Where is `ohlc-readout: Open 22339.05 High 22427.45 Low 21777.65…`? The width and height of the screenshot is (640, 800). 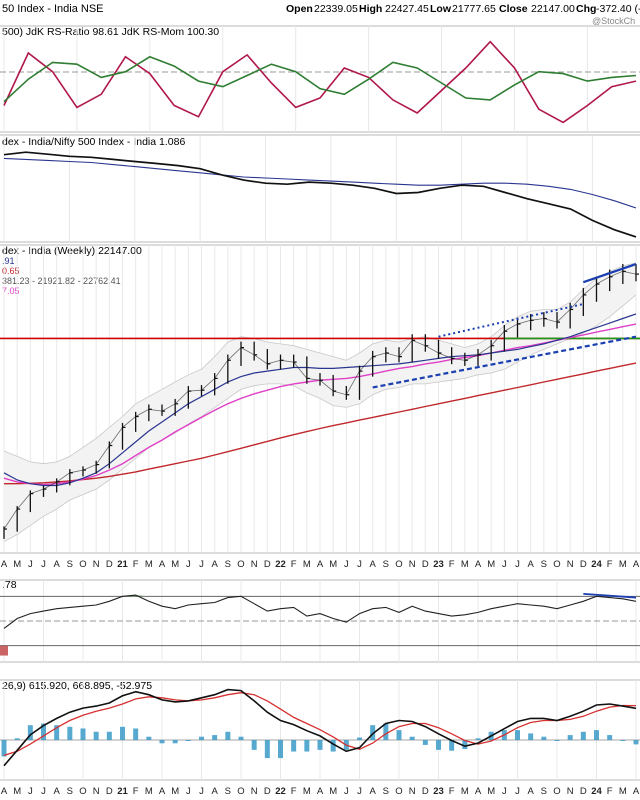
ohlc-readout: Open 22339.05 High 22427.45 Low 21777.65… is located at coordinates (463, 9).